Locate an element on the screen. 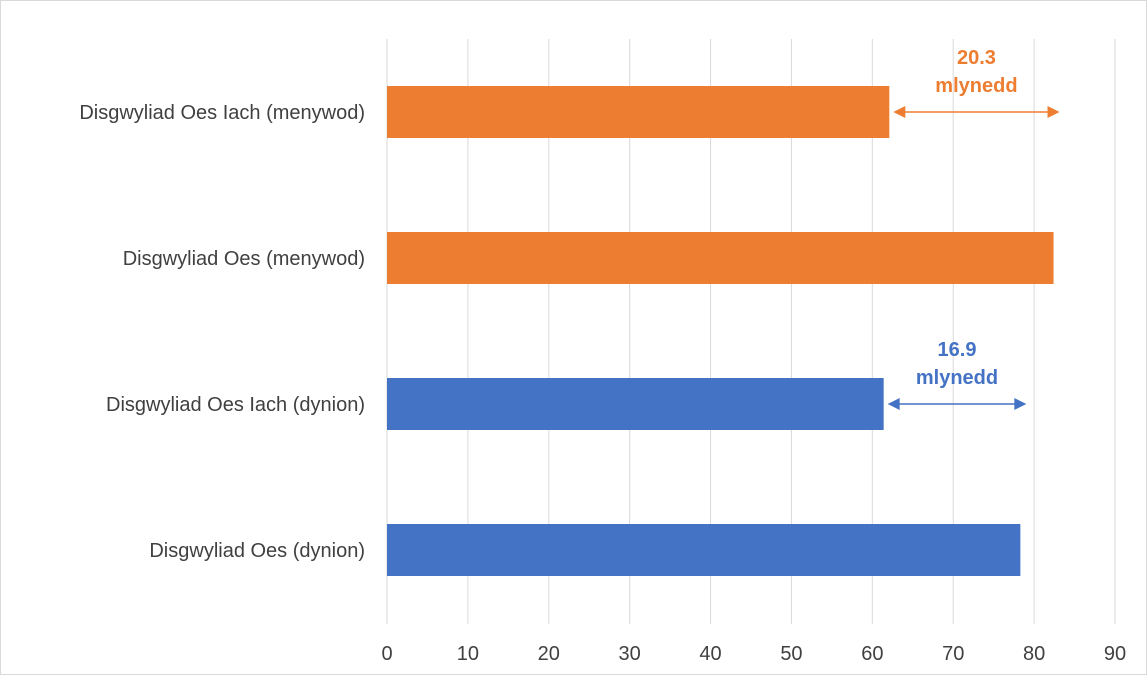 Image resolution: width=1147 pixels, height=675 pixels. gap-annotation: 16.9 mlynedd is located at coordinates (957, 374).